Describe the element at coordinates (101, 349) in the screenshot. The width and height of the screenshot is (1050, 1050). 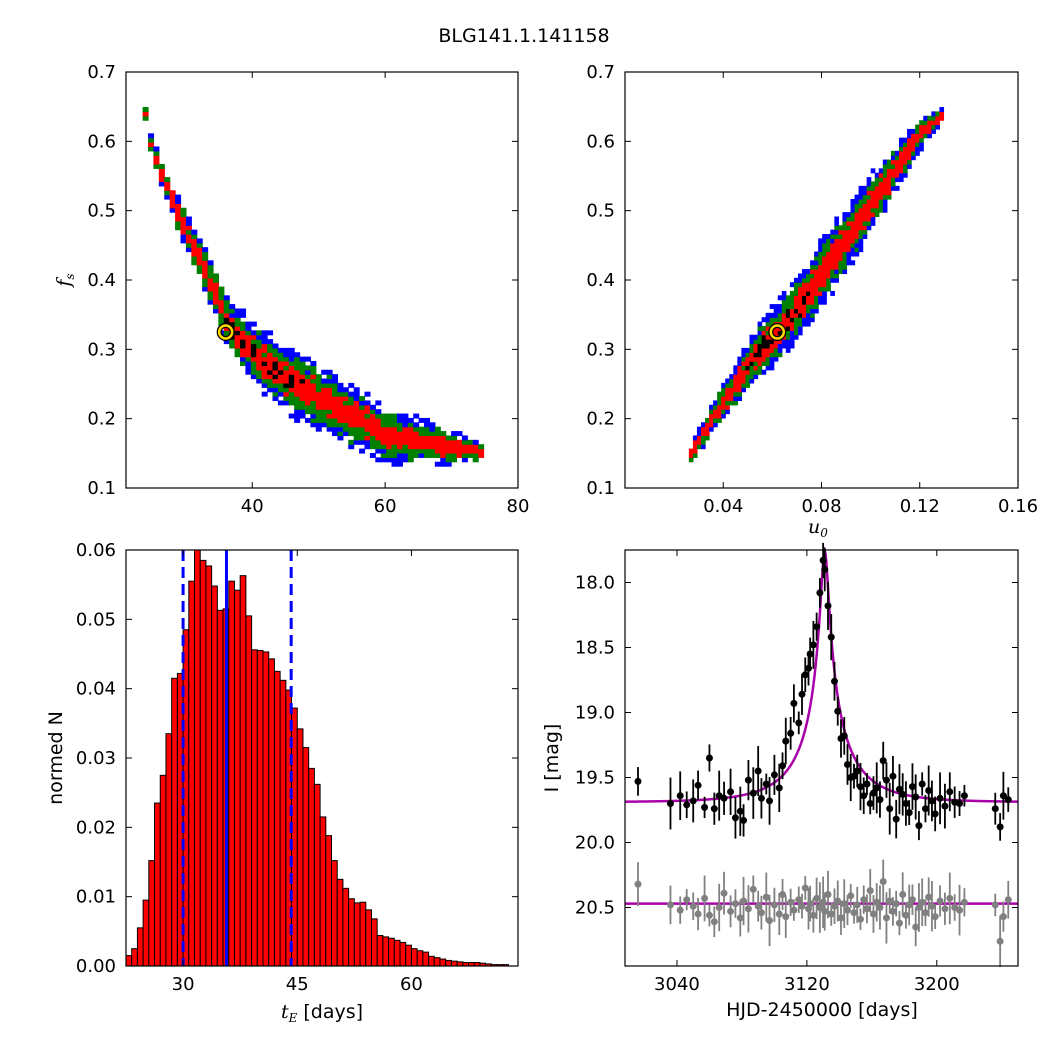
I see `y-tick-label: 0.3` at that location.